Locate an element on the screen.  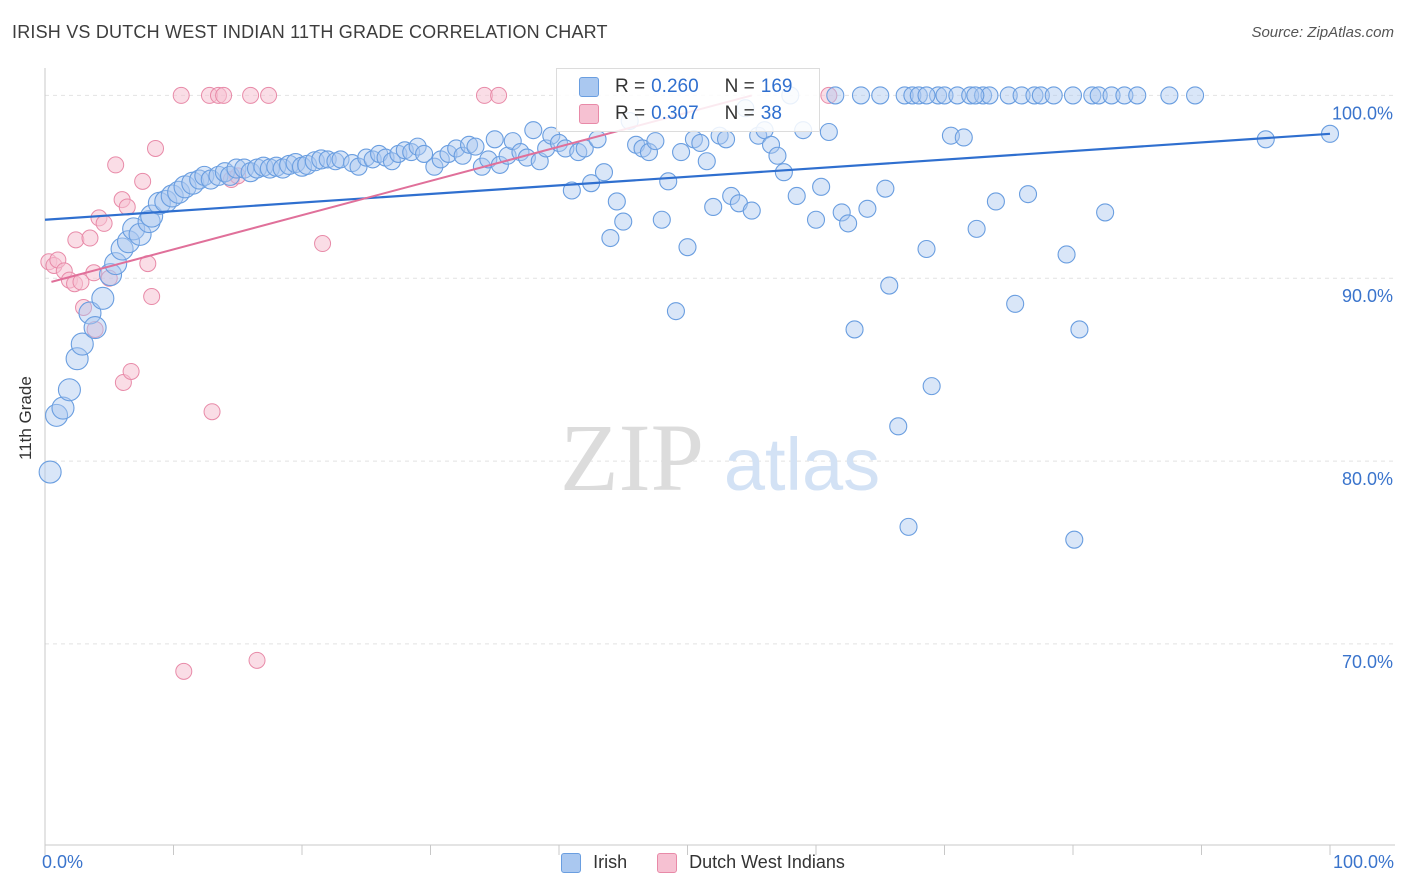
legend-item-dutch: Dutch West Indians is located at coordinates (751, 862).